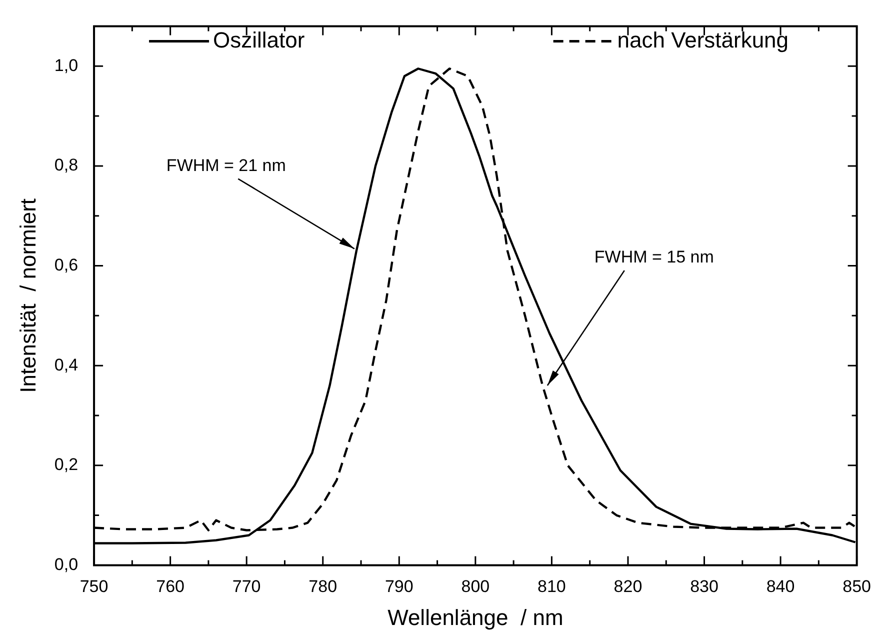 The width and height of the screenshot is (883, 644). I want to click on annotation: FWHM = 21 nm, so click(226, 165).